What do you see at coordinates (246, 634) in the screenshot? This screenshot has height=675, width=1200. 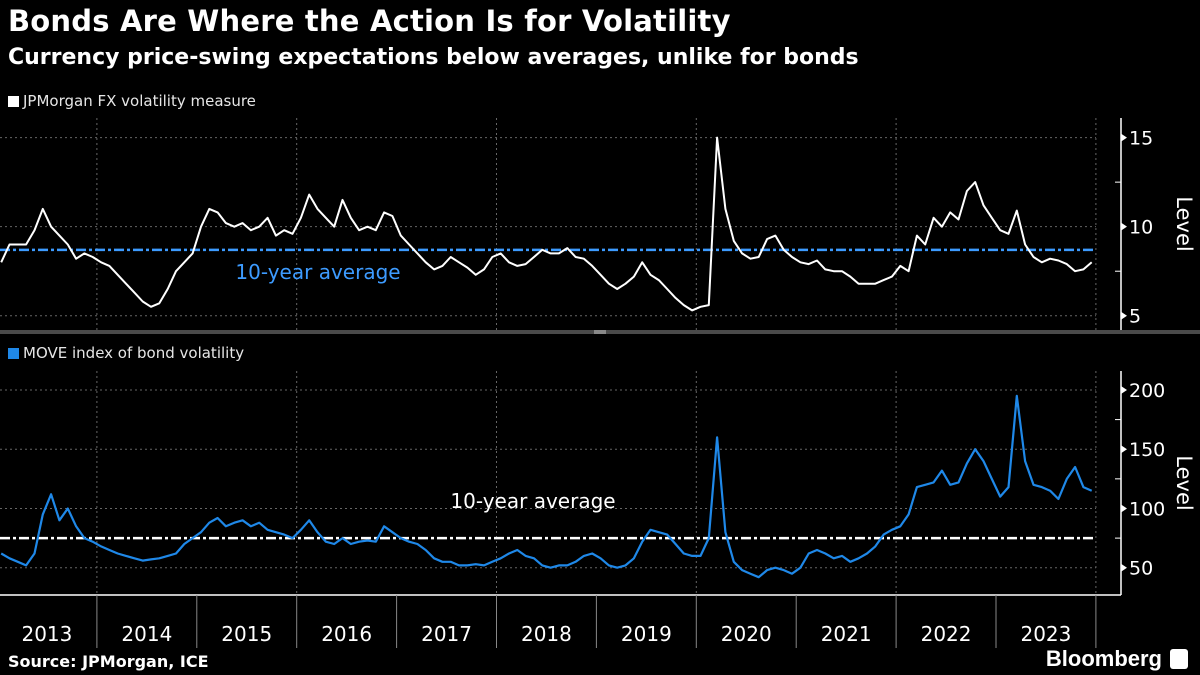 I see `x-tick-label: 2015` at bounding box center [246, 634].